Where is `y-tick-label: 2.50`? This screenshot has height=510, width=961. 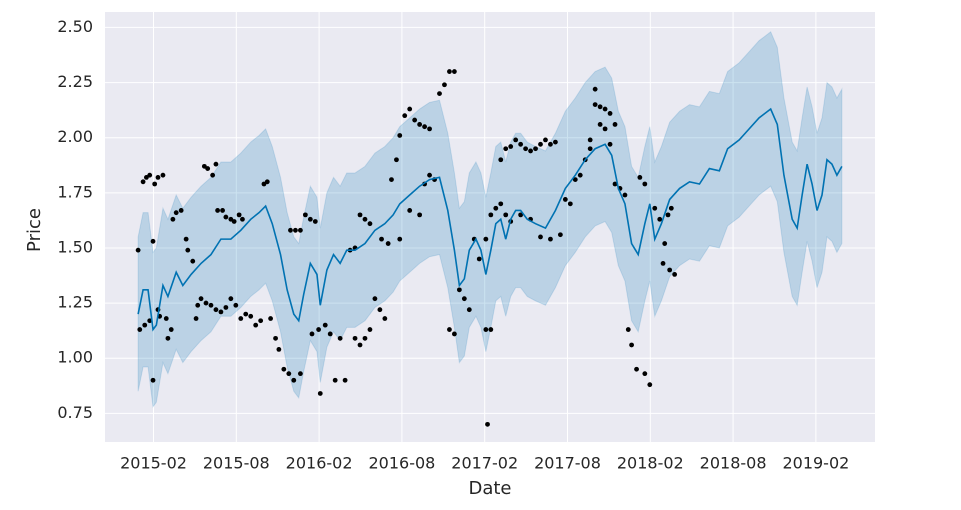
y-tick-label: 2.50 is located at coordinates (75, 26).